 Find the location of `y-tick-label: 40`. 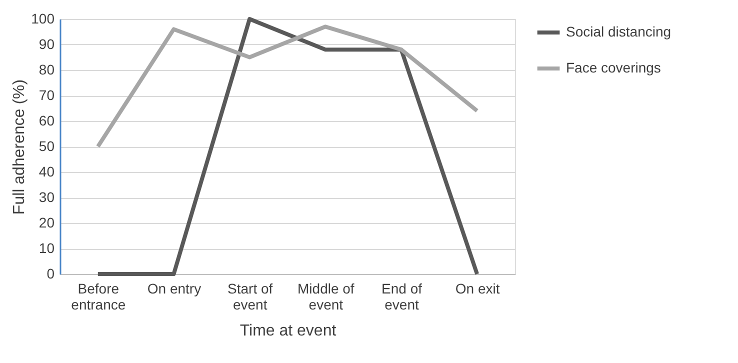

y-tick-label: 40 is located at coordinates (46, 172).